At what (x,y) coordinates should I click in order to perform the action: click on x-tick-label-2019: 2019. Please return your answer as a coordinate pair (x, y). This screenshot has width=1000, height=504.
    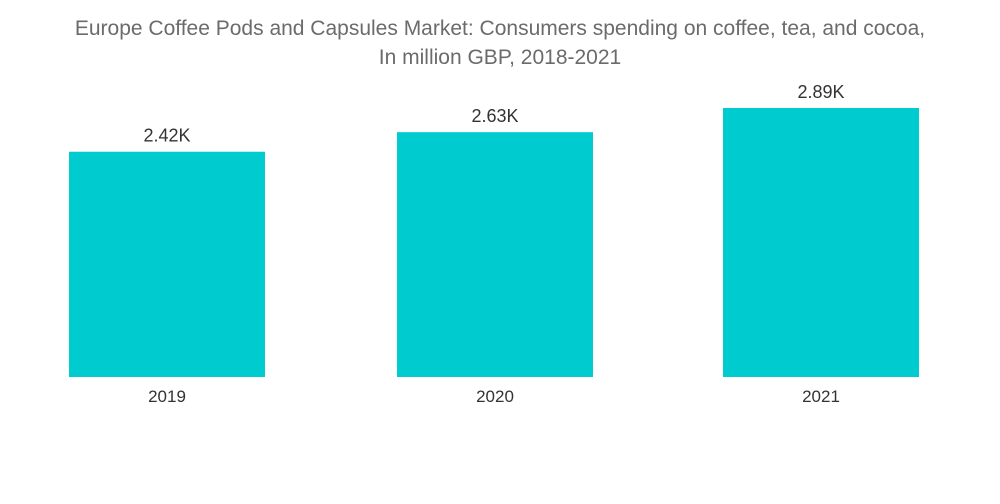
    Looking at the image, I should click on (167, 396).